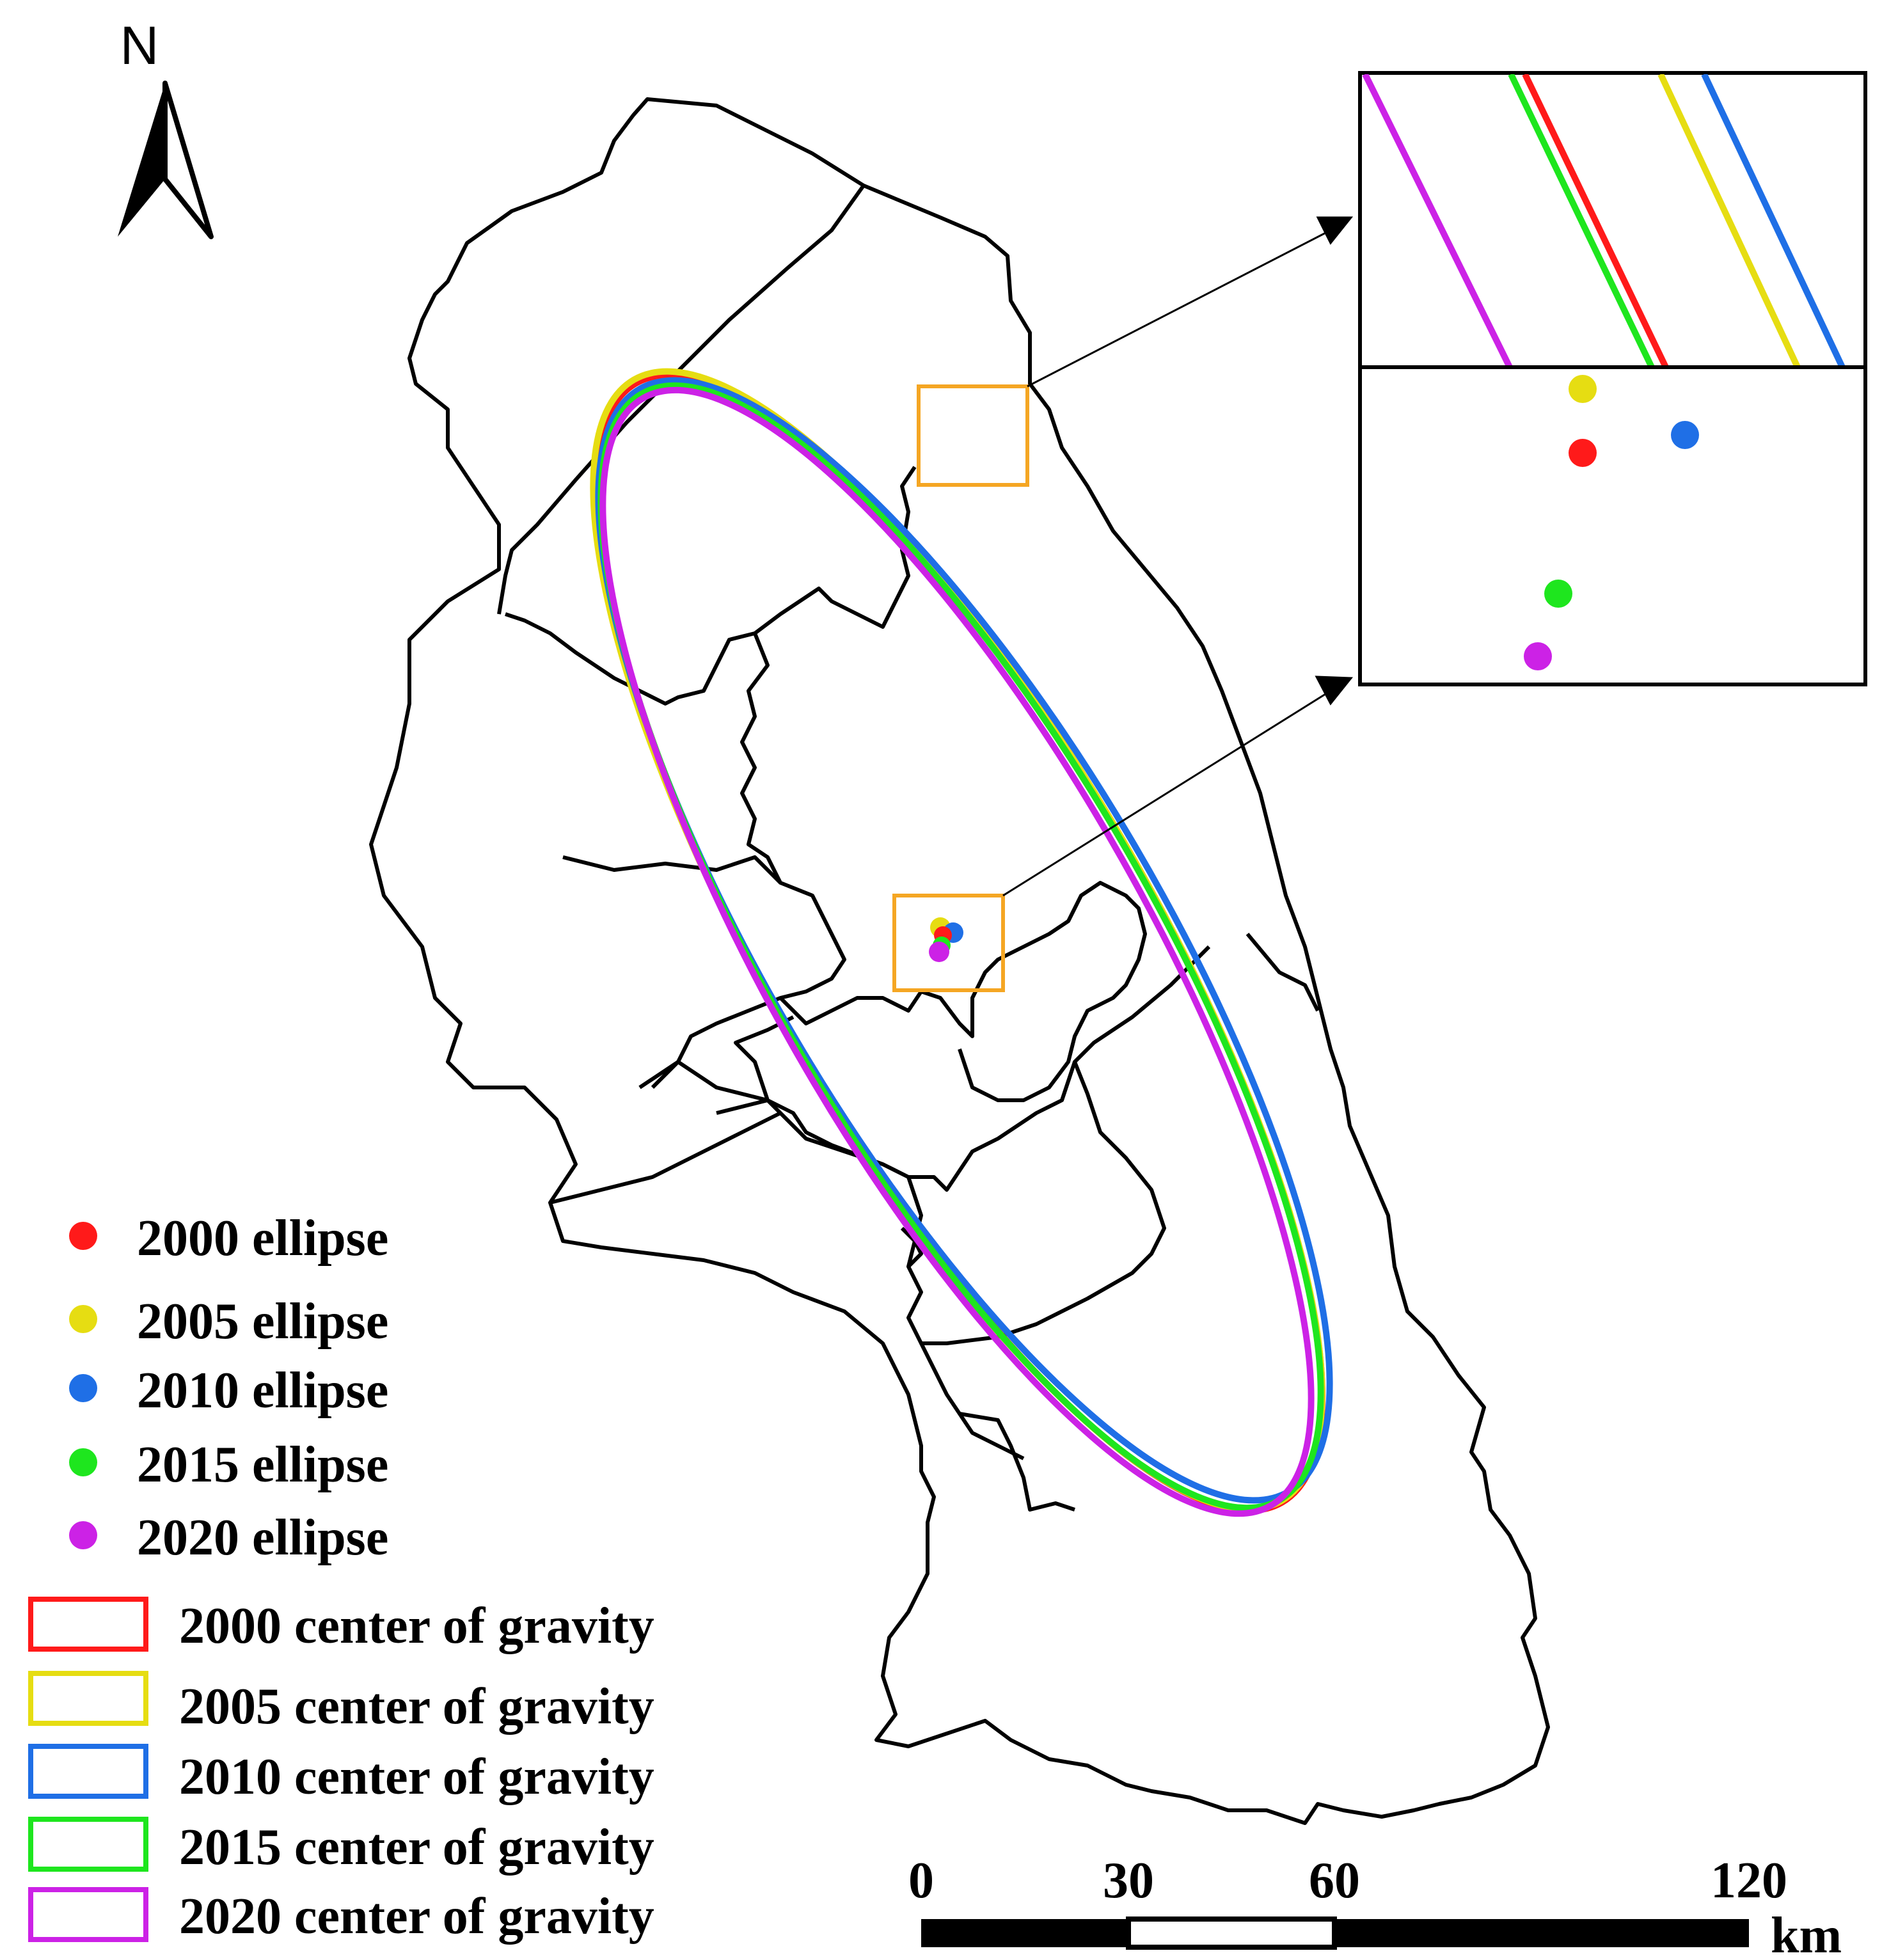  I want to click on gravity-centers, so click(946, 939).